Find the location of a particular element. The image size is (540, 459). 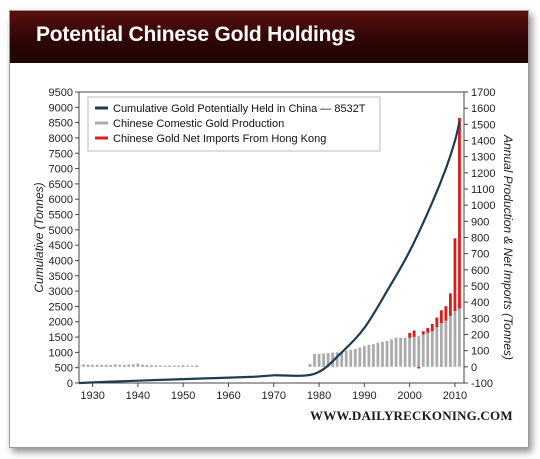

x-tick-label: 2010 is located at coordinates (455, 396).